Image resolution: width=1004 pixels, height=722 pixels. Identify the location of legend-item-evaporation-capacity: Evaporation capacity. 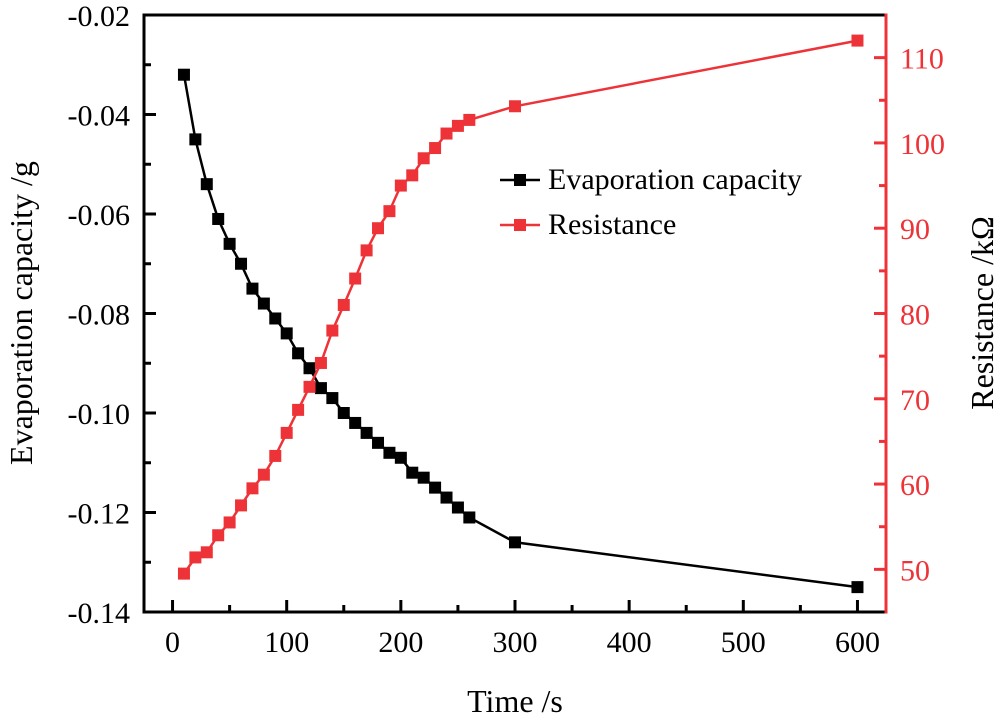
(651, 179).